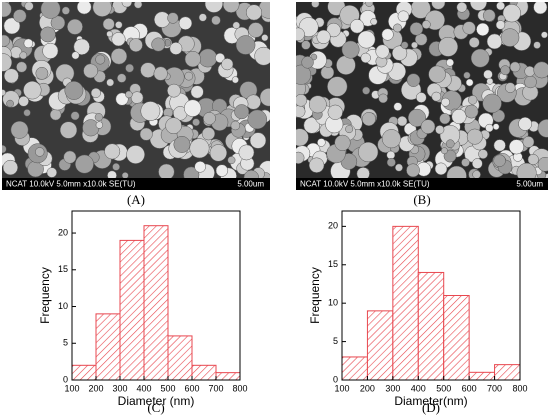 This screenshot has width=550, height=418. What do you see at coordinates (45, 295) in the screenshot?
I see `y-axis-label: Frequency` at bounding box center [45, 295].